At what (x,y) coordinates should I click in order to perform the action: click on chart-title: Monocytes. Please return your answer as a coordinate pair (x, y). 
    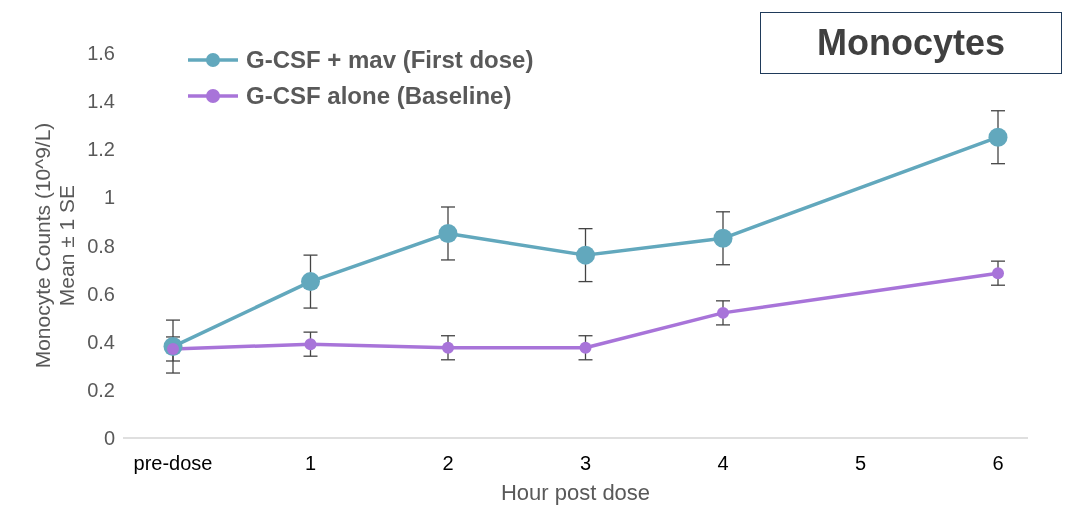
    Looking at the image, I should click on (911, 43).